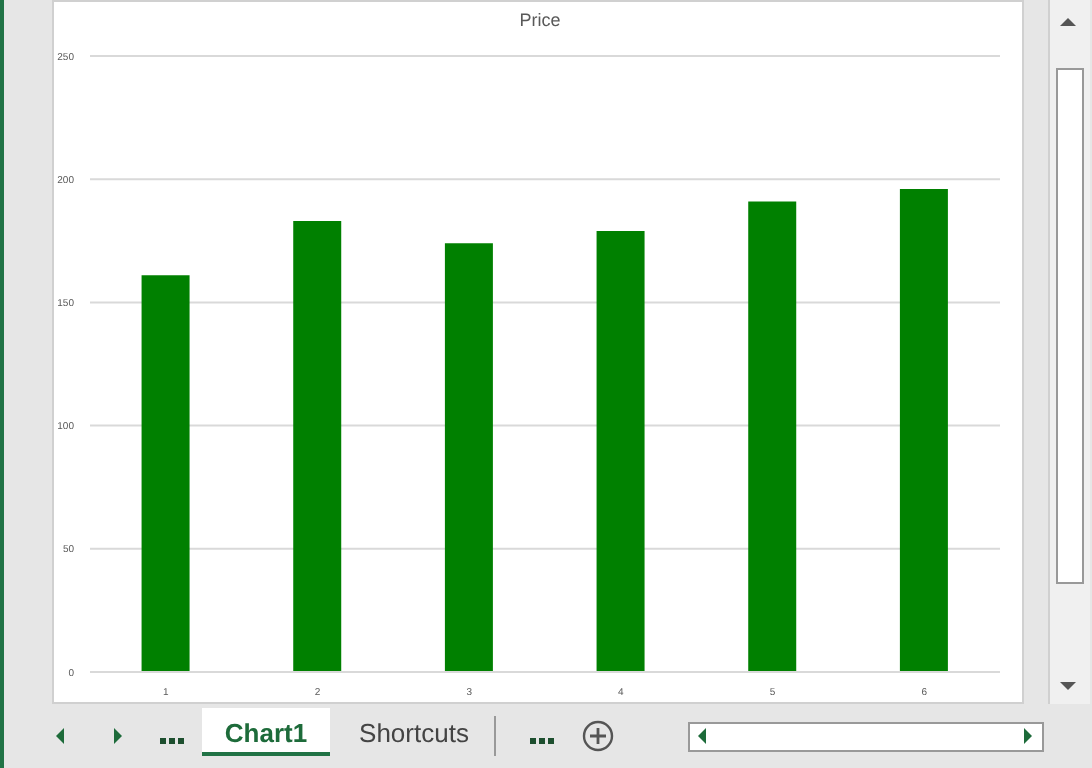  Describe the element at coordinates (540, 20) in the screenshot. I see `chart-title: Price` at that location.